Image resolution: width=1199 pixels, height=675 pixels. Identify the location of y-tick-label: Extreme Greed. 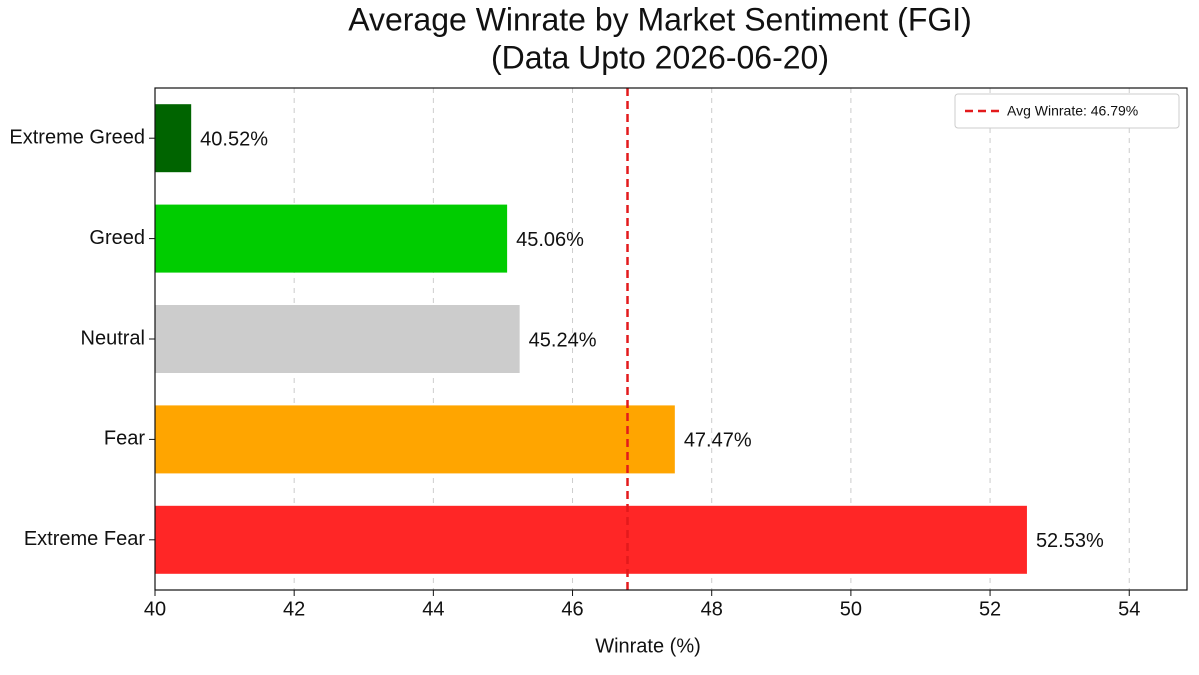
(77, 137).